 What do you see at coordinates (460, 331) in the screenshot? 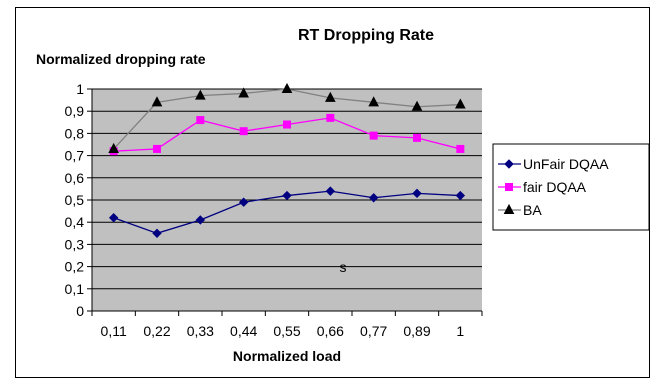
I see `x-tick-label: 1` at bounding box center [460, 331].